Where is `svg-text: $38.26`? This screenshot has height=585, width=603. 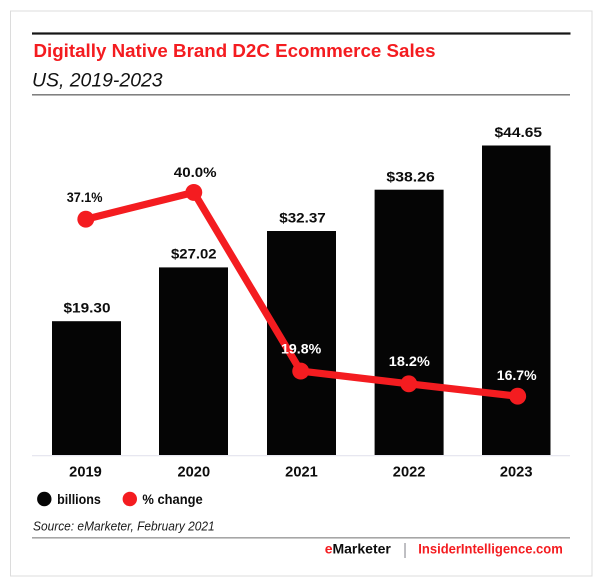
svg-text: $38.26 is located at coordinates (410, 177).